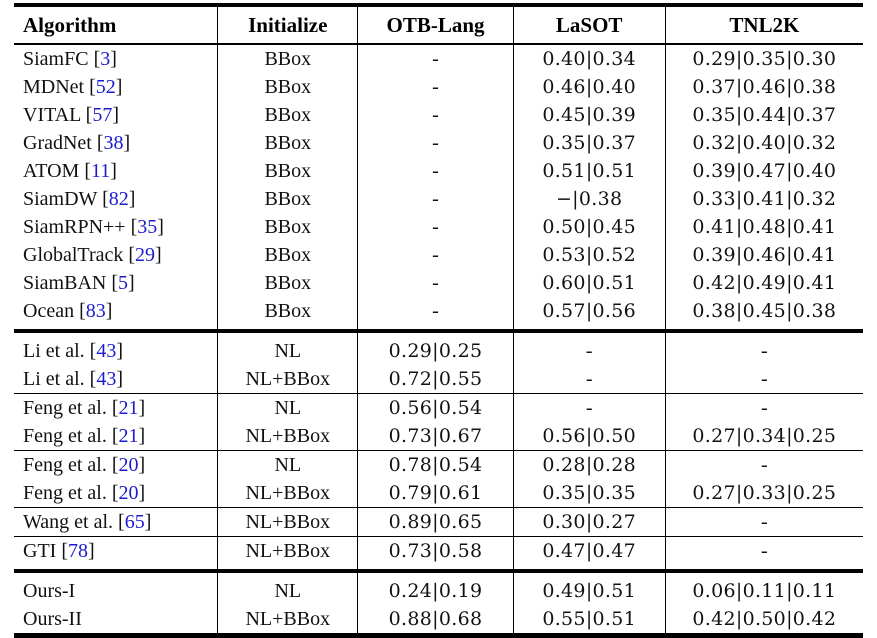 The height and width of the screenshot is (638, 877). I want to click on citation-link: 52, so click(105, 87).